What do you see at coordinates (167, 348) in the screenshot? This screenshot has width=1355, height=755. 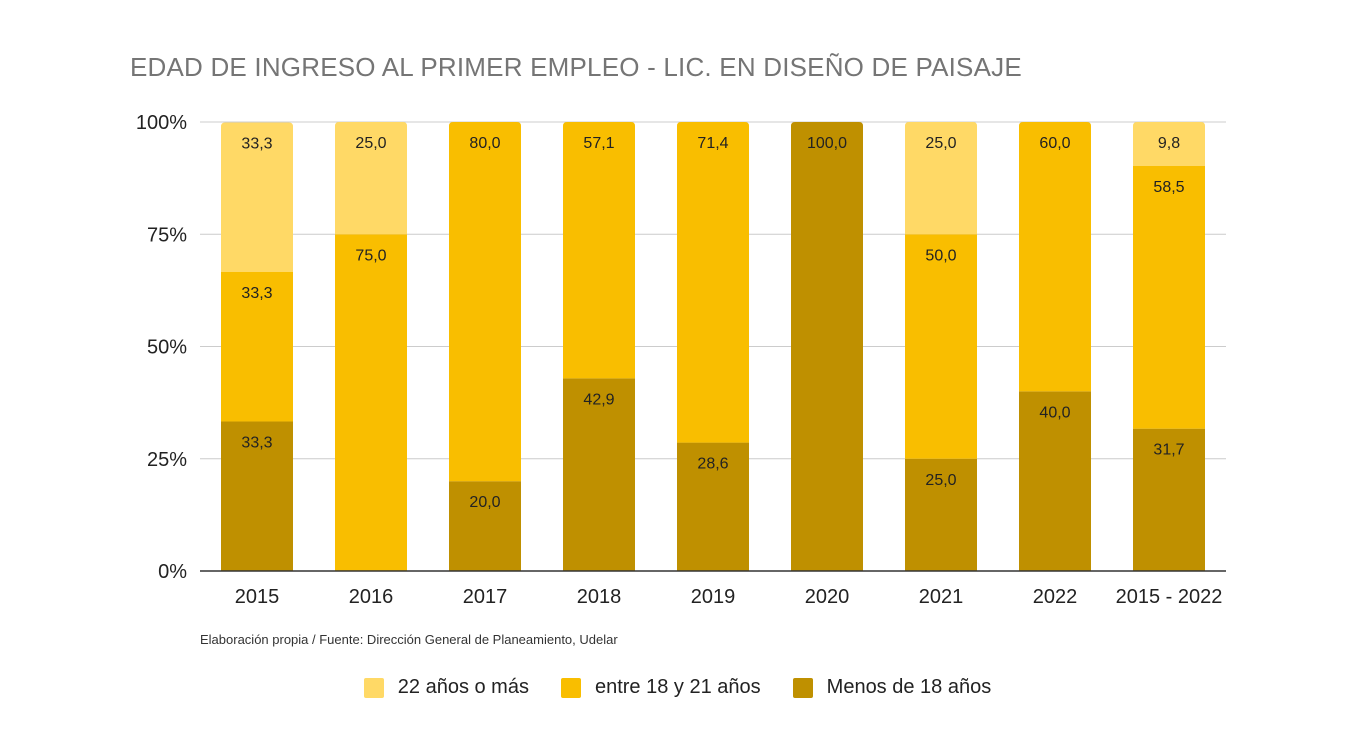 I see `y-tick-label: 50%` at bounding box center [167, 348].